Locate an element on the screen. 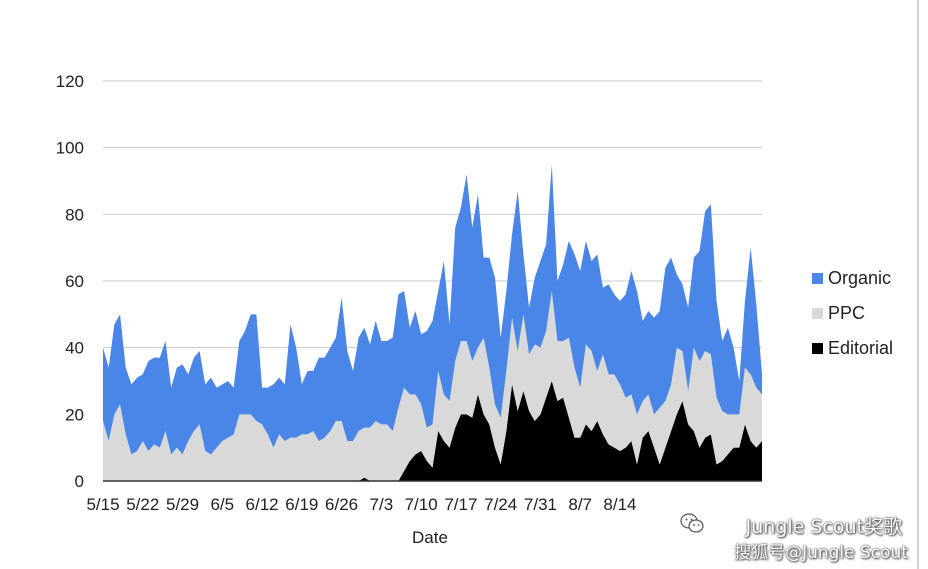  right-border is located at coordinates (918, 284).